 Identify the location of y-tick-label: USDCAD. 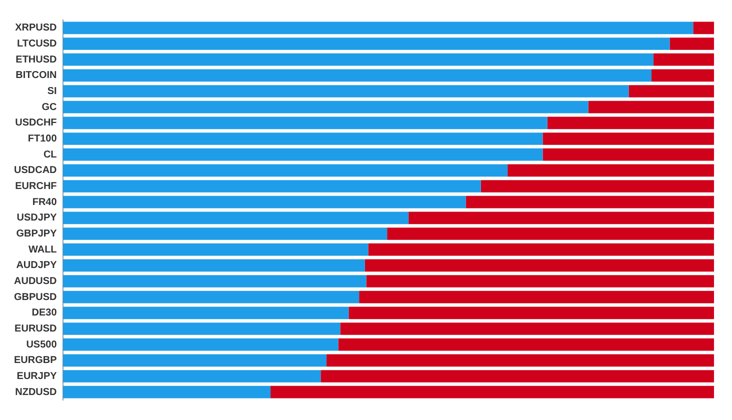
(35, 170).